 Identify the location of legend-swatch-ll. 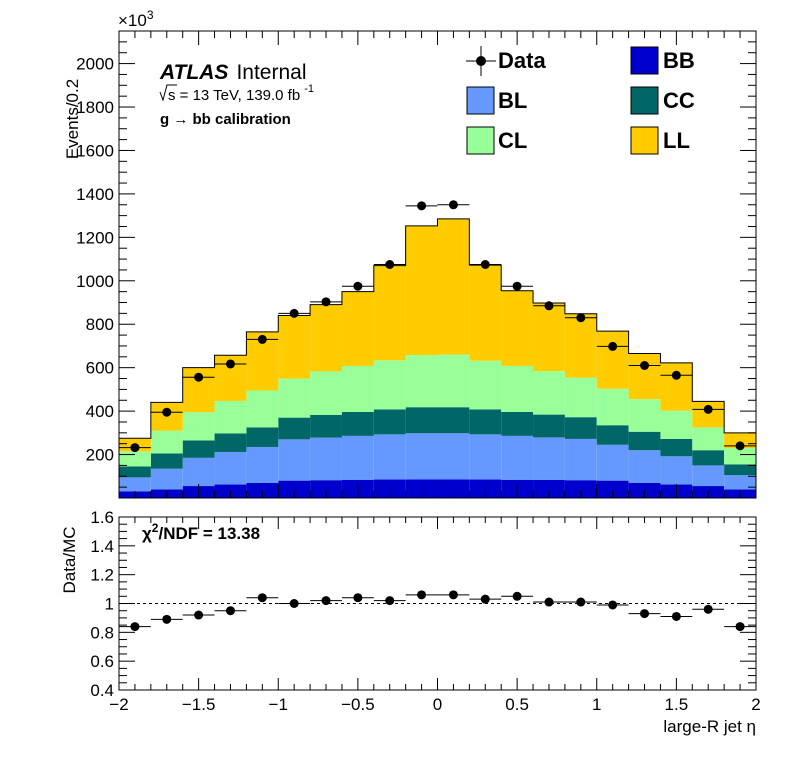
(644, 140).